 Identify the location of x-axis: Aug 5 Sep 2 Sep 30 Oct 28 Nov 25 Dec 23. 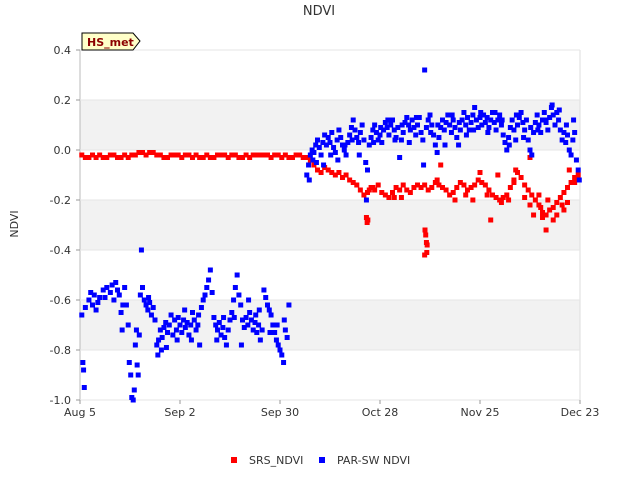
(331, 409).